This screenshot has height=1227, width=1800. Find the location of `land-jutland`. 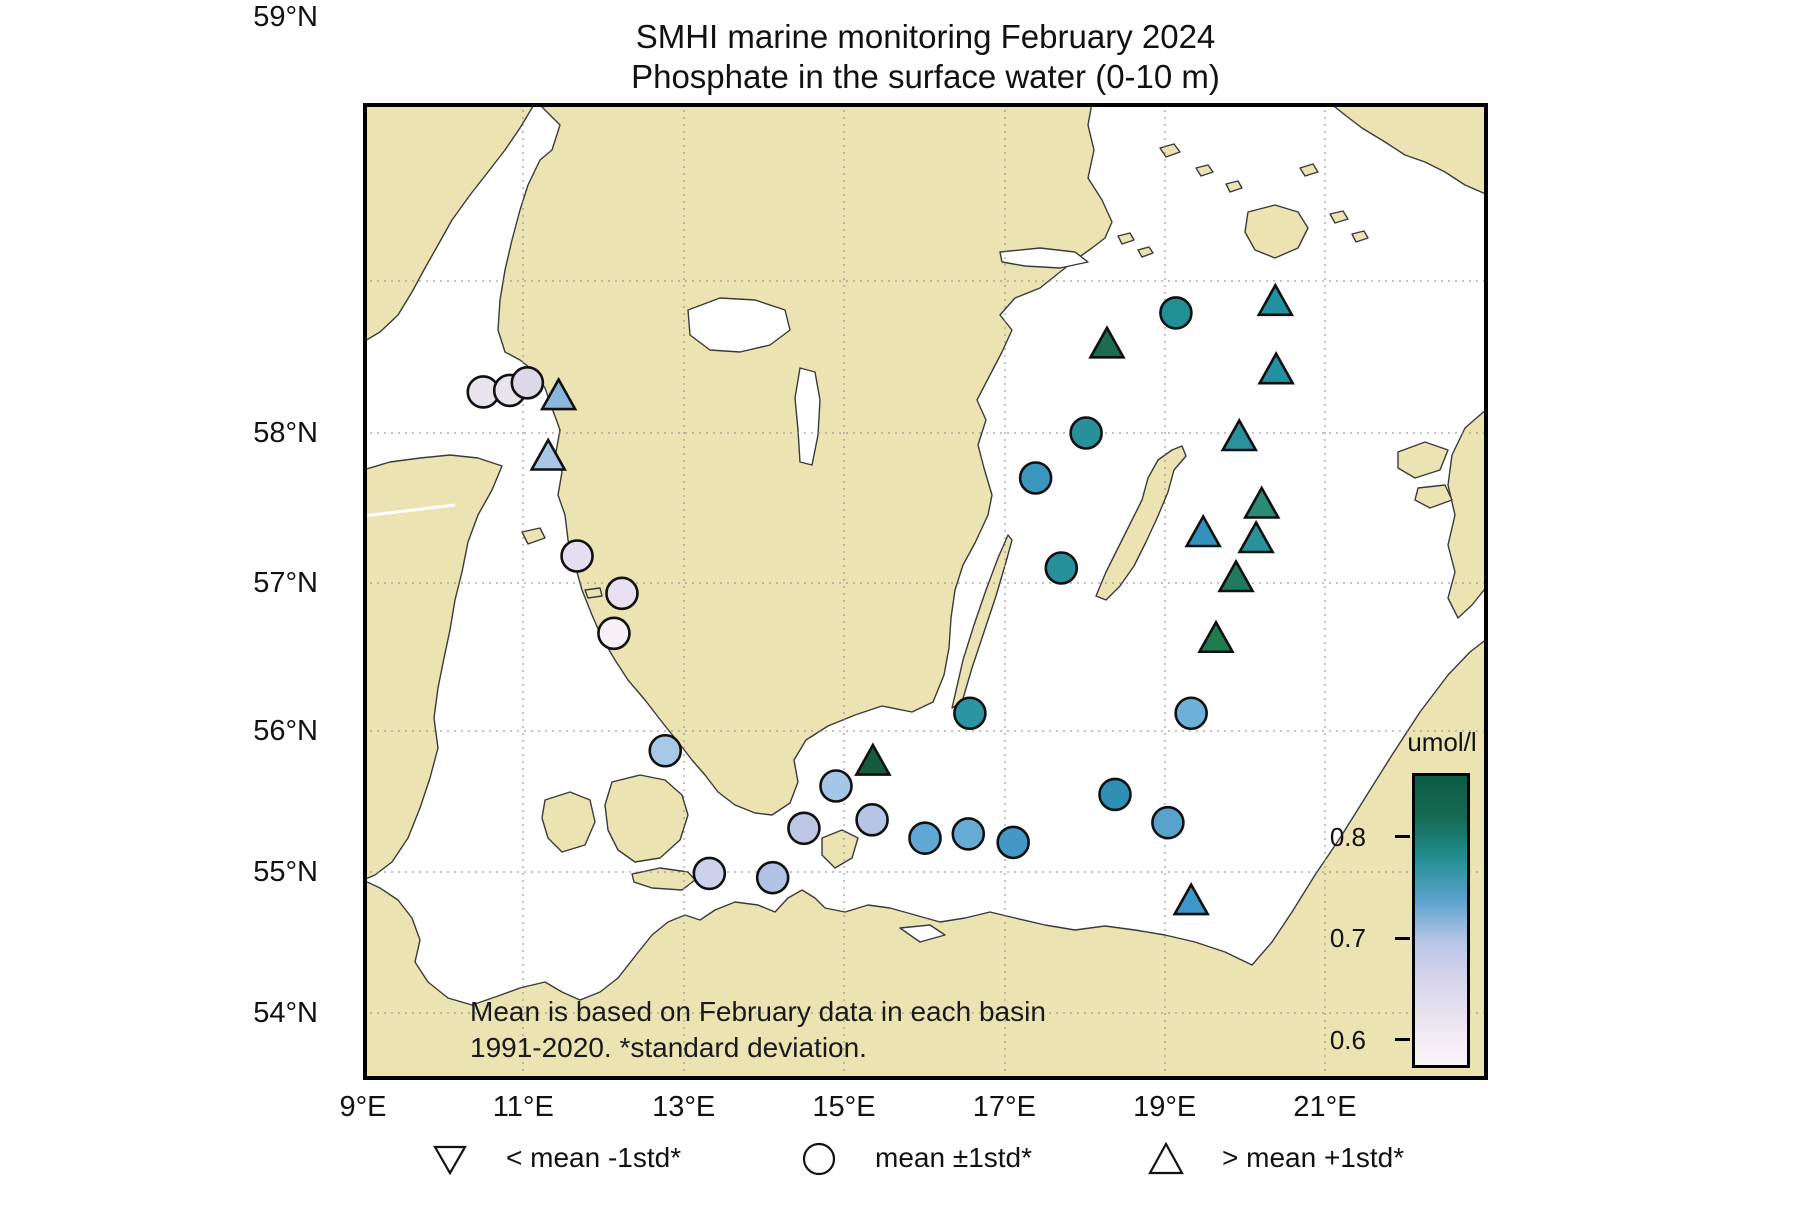

land-jutland is located at coordinates (433, 667).